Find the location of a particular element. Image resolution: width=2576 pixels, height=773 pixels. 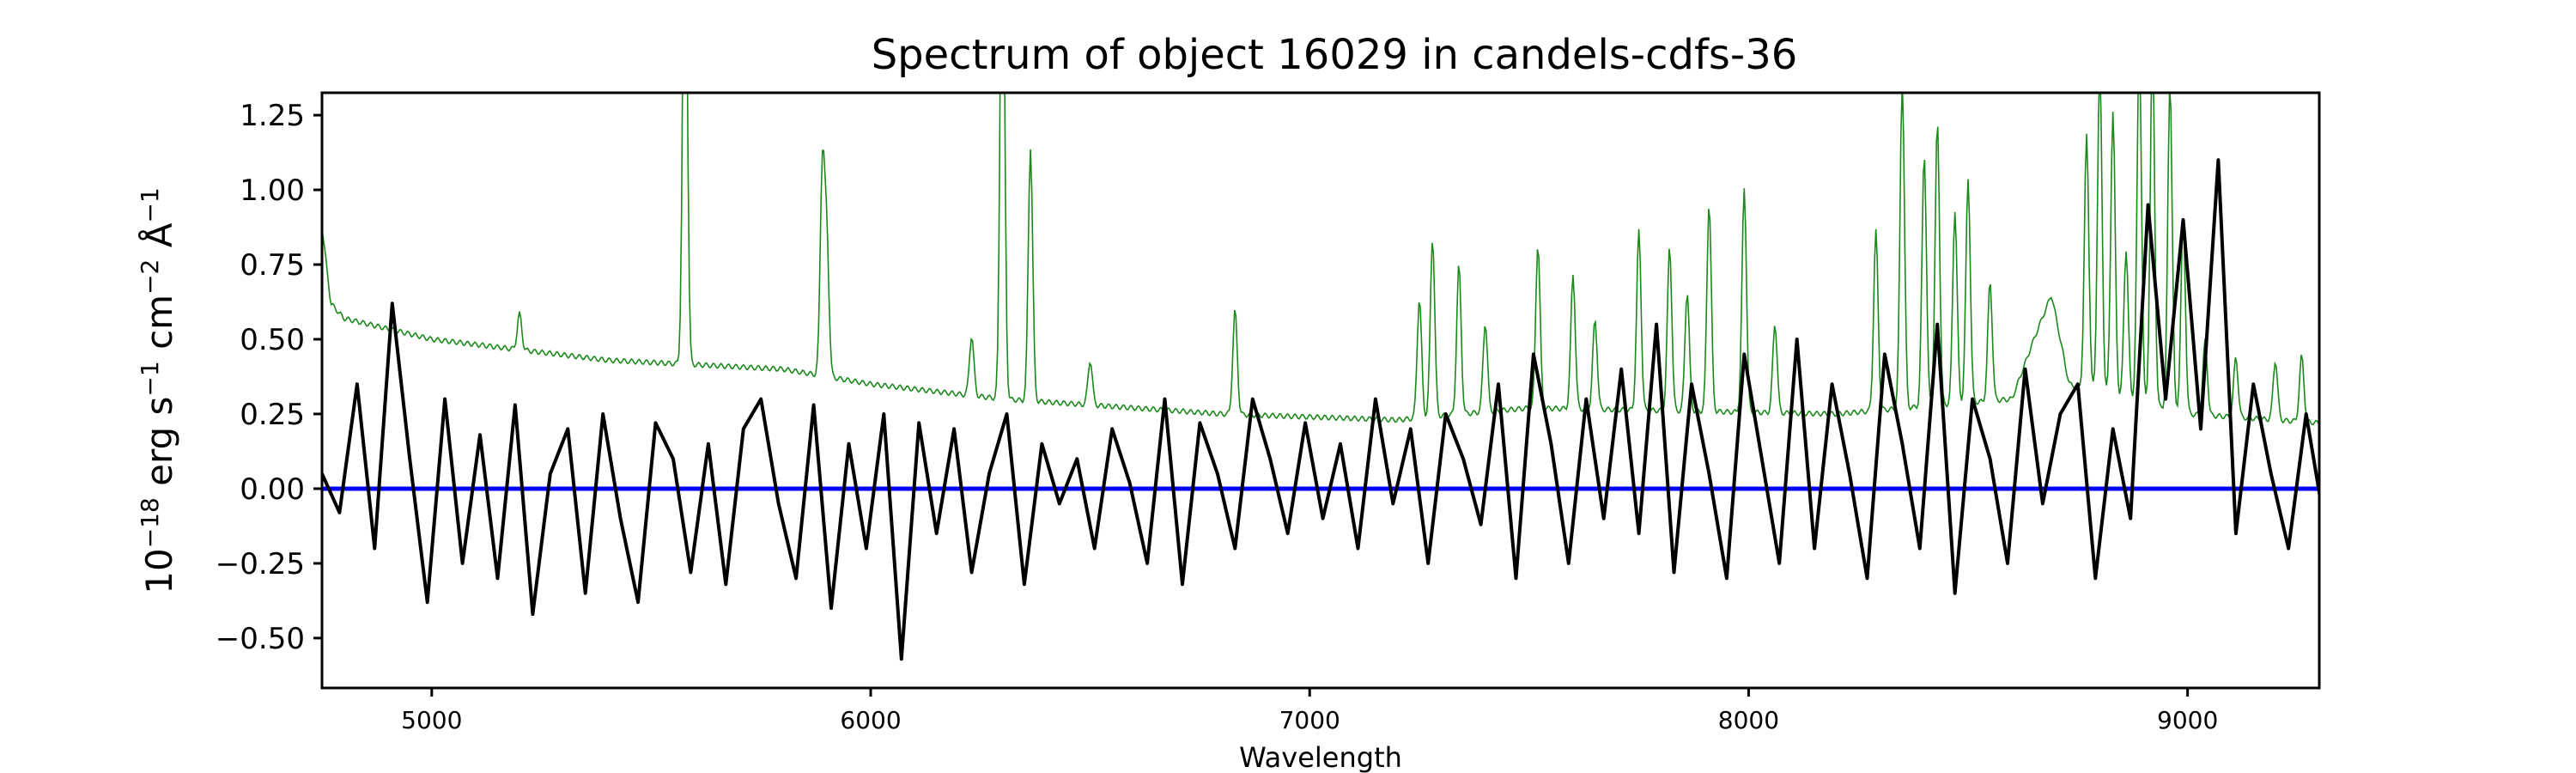

y-tick-label: 0.50 is located at coordinates (272, 340).